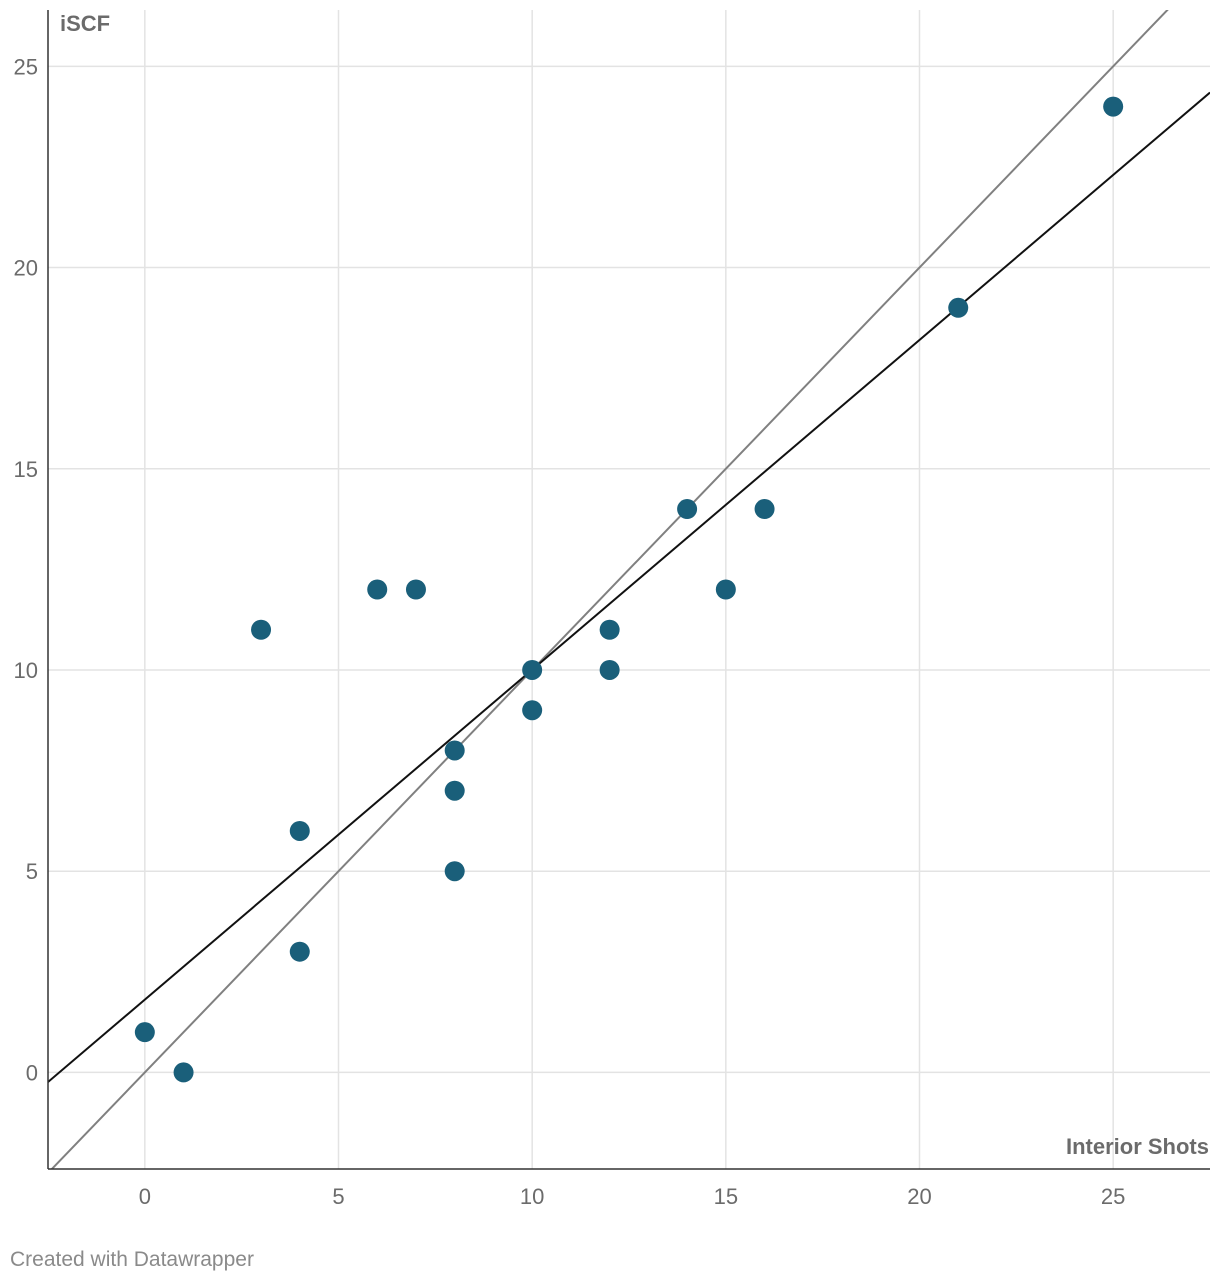 The image size is (1220, 1286). I want to click on y-tick-label: 0, so click(32, 1072).